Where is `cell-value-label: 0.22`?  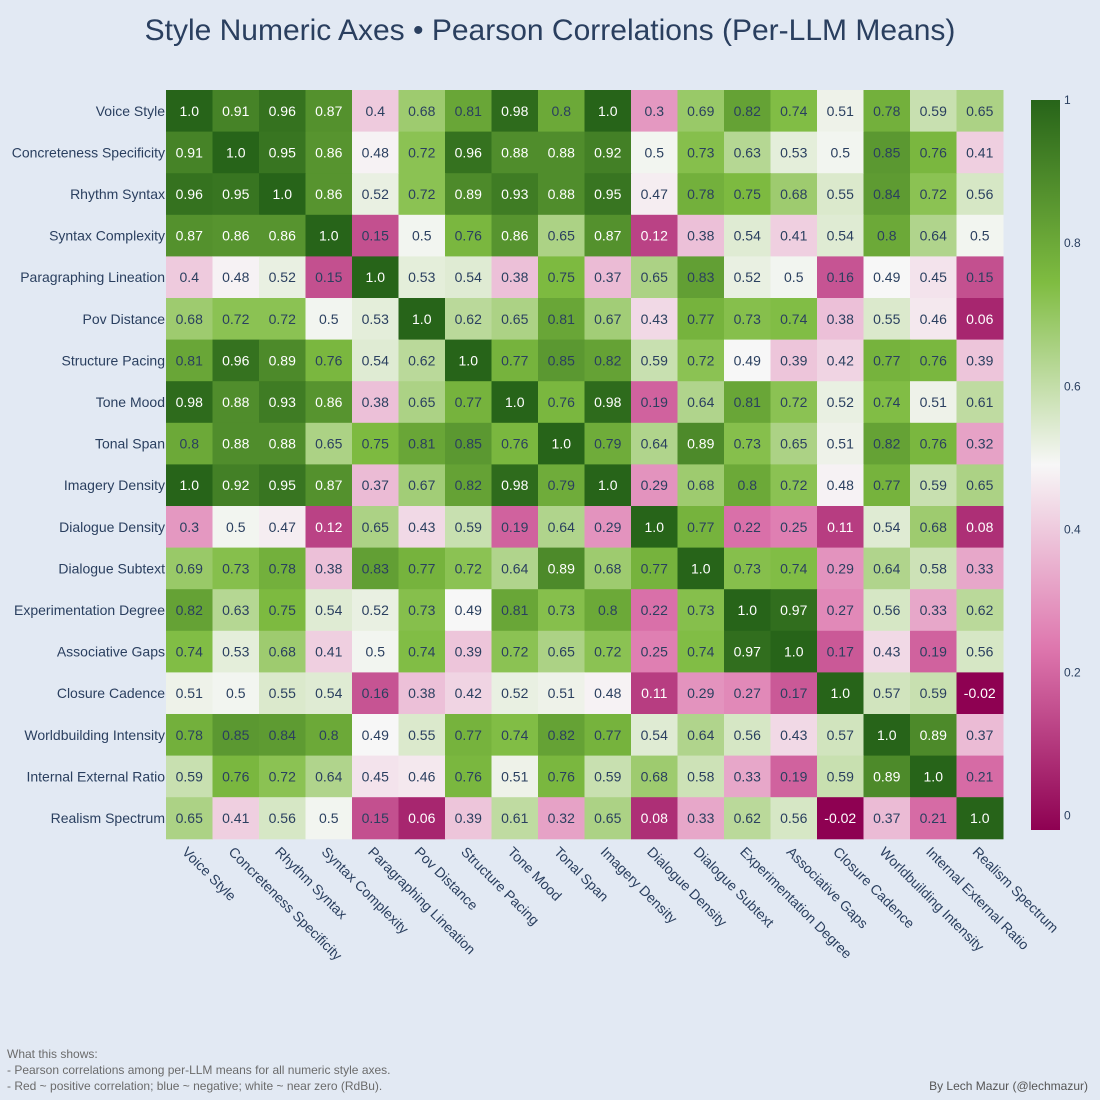
cell-value-label: 0.22 is located at coordinates (654, 610).